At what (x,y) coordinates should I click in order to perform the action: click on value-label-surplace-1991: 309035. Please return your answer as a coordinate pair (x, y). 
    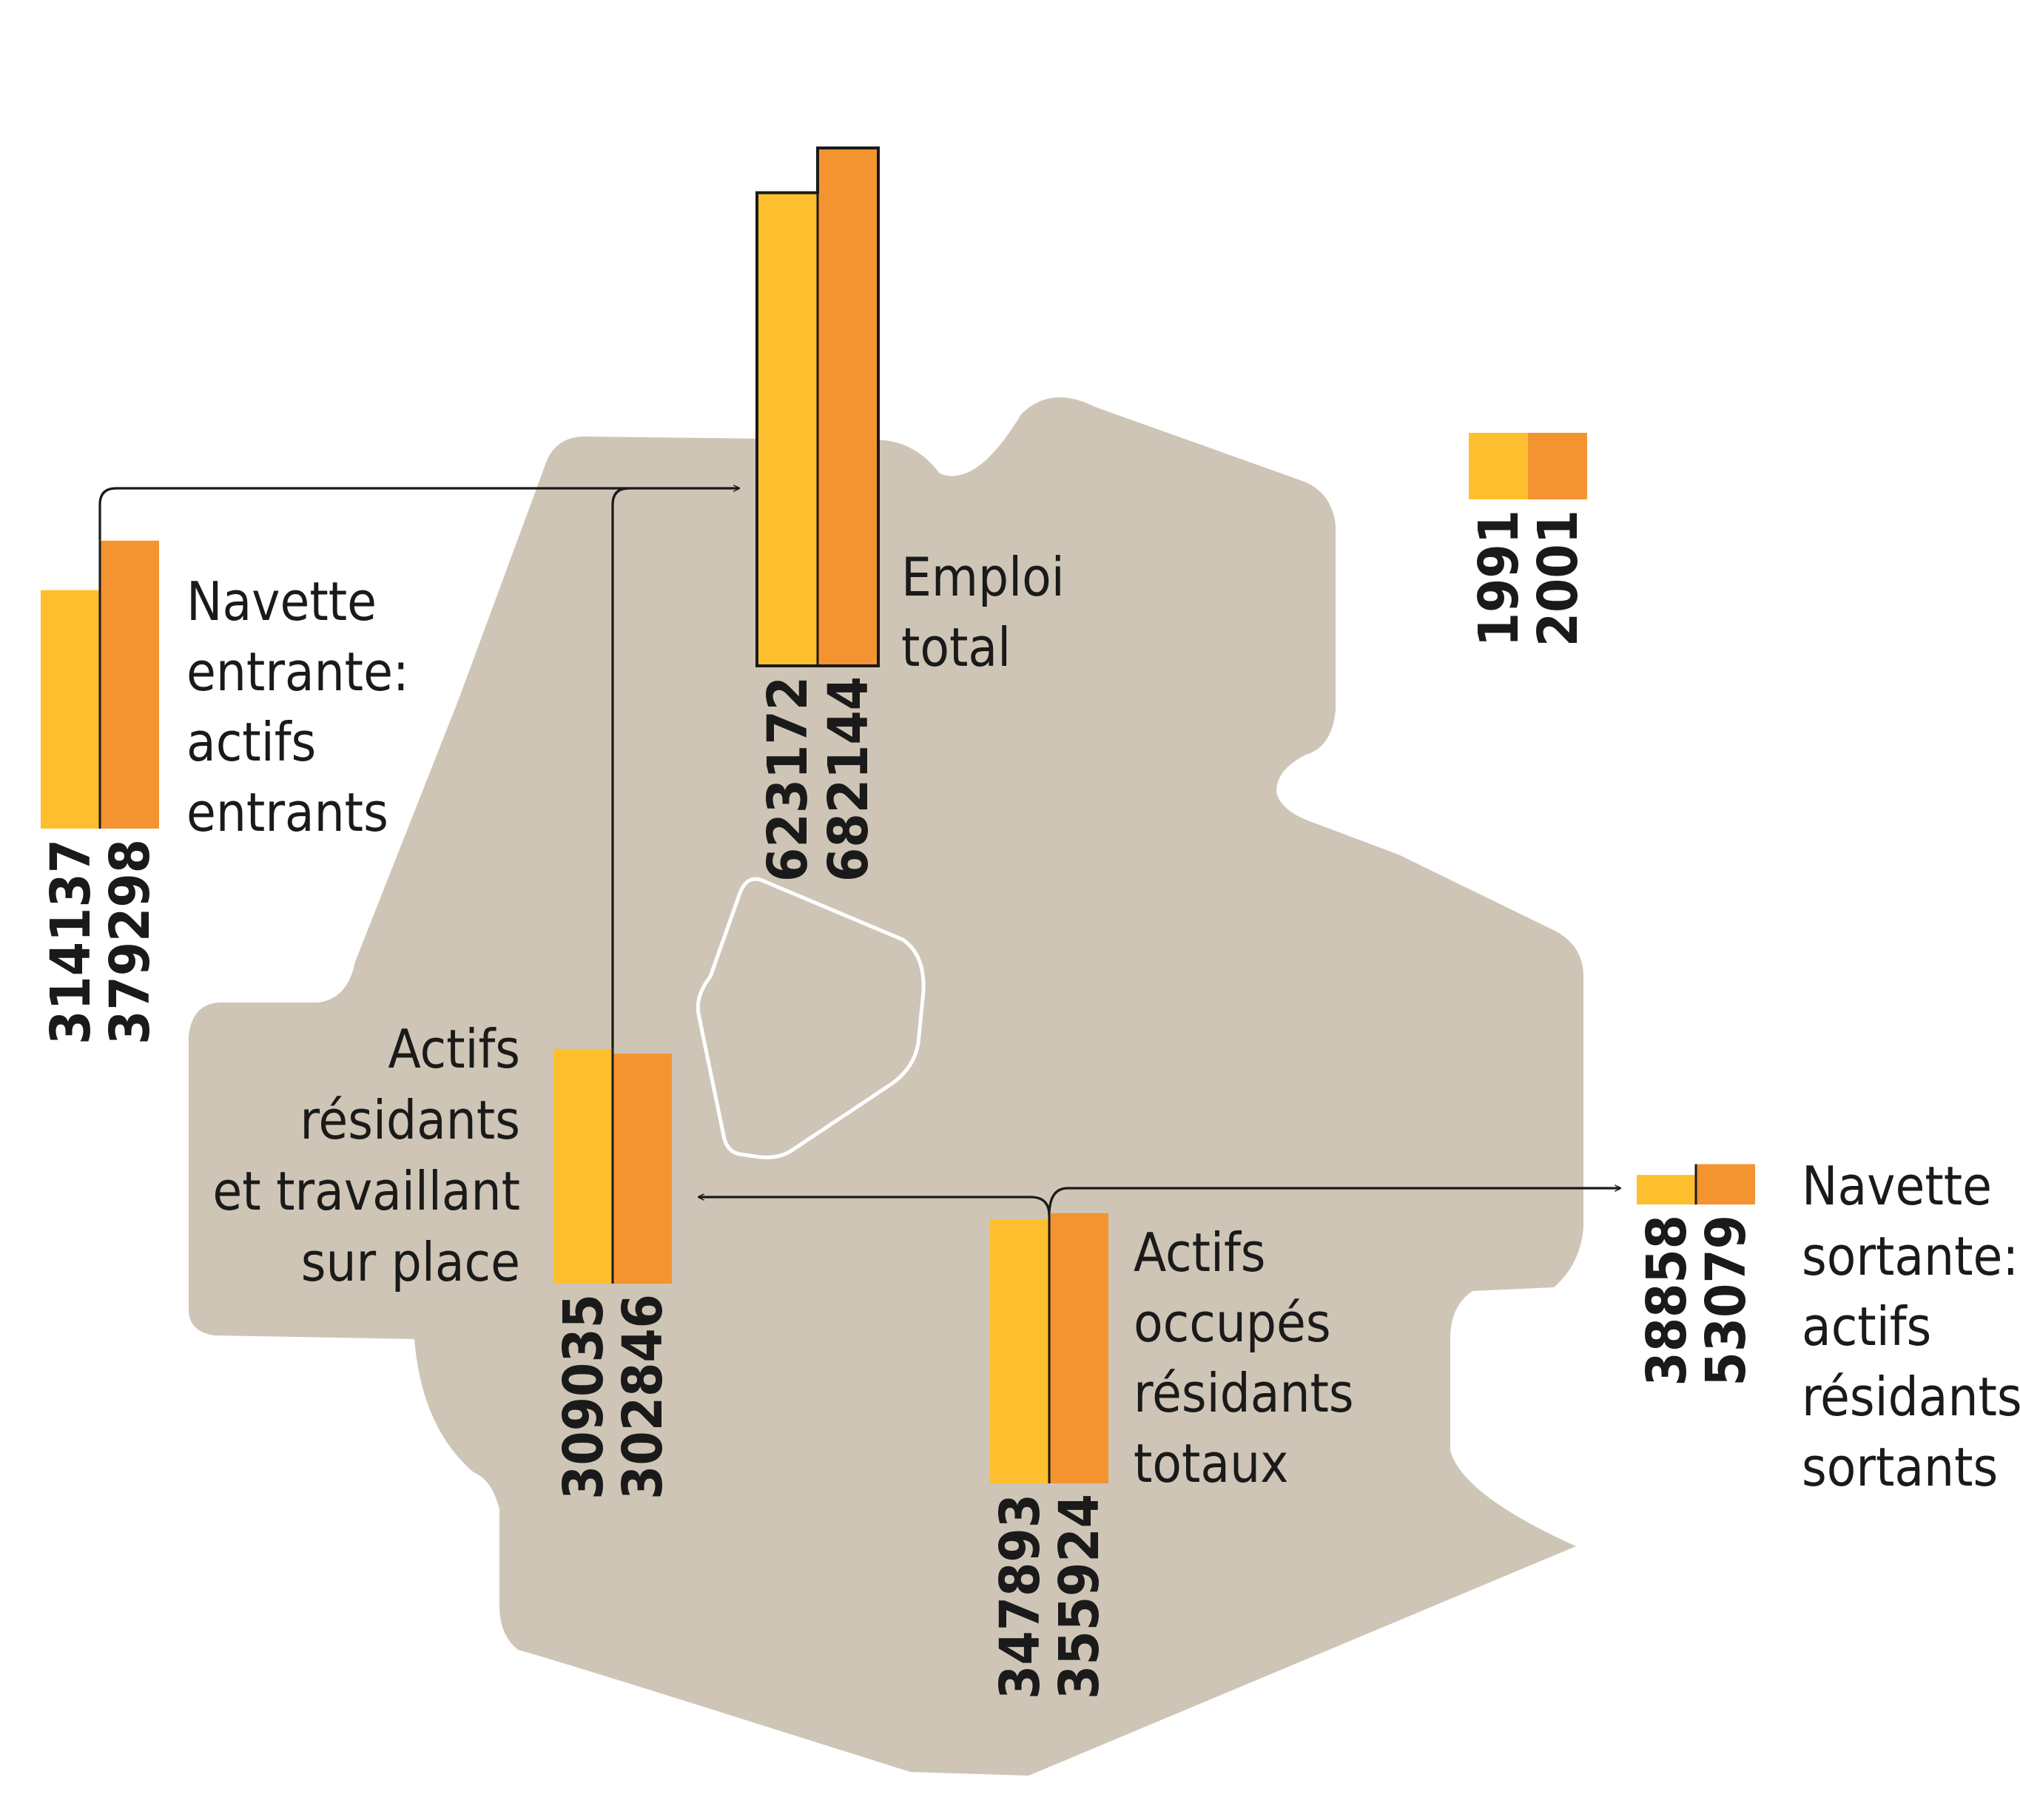
    Looking at the image, I should click on (584, 1397).